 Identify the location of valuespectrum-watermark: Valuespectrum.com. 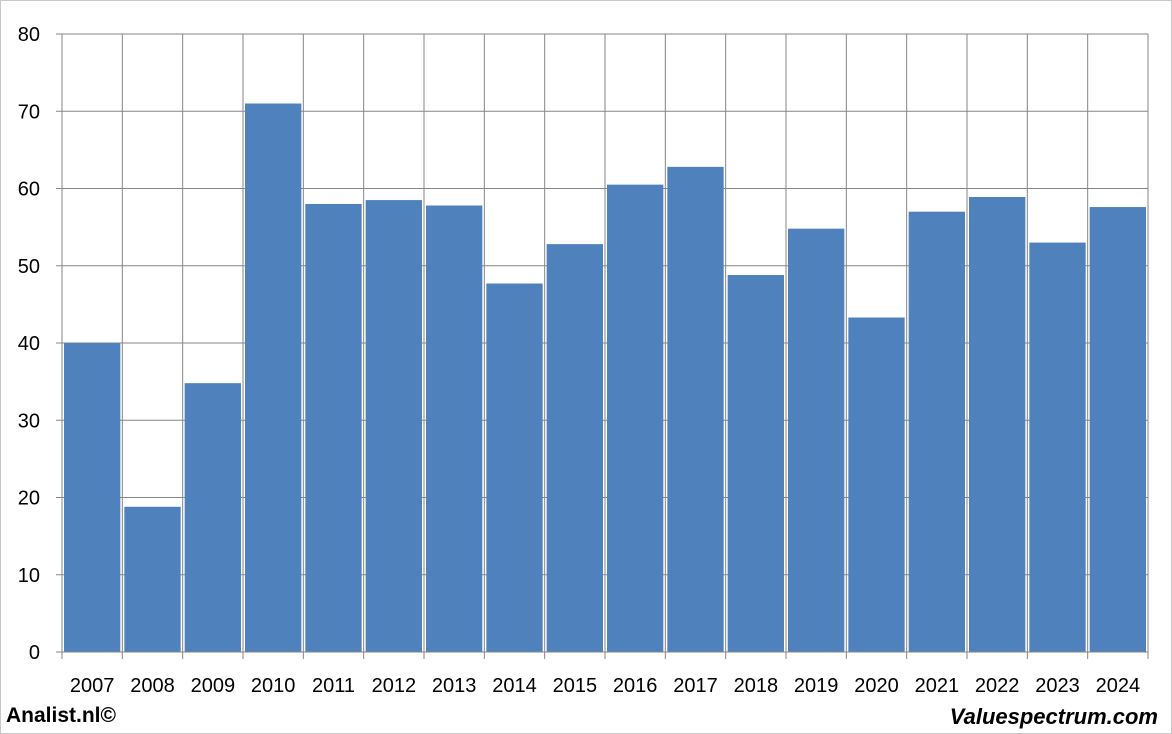
(1053, 716).